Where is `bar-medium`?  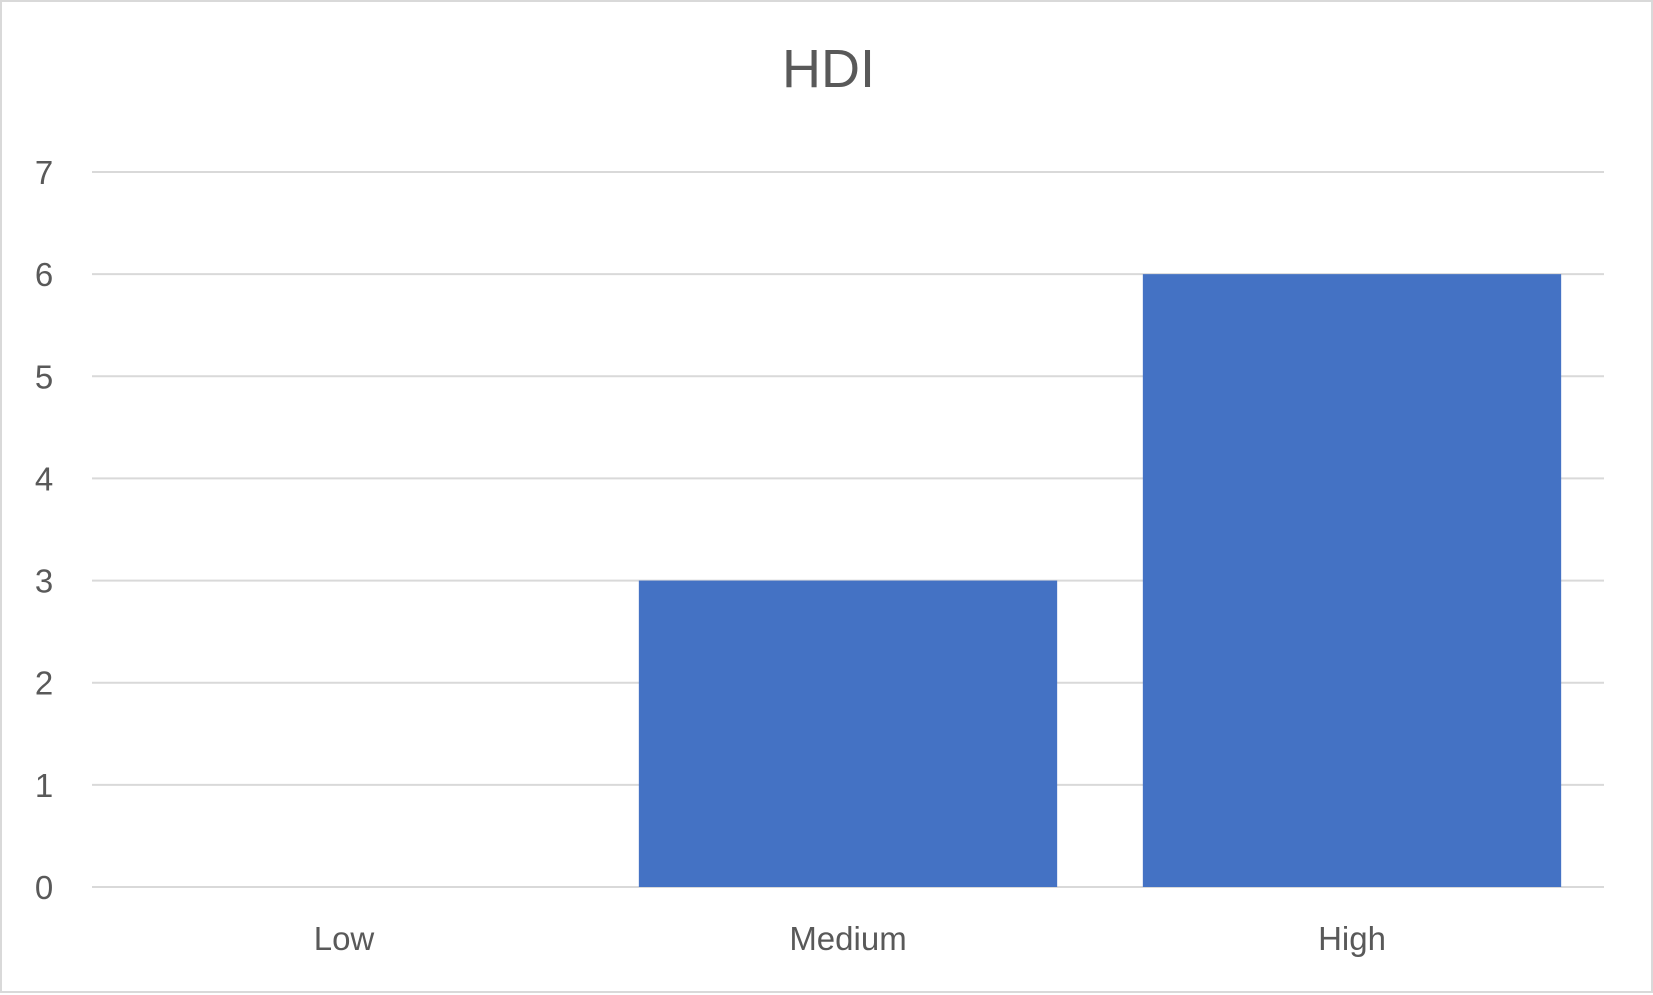
bar-medium is located at coordinates (848, 733).